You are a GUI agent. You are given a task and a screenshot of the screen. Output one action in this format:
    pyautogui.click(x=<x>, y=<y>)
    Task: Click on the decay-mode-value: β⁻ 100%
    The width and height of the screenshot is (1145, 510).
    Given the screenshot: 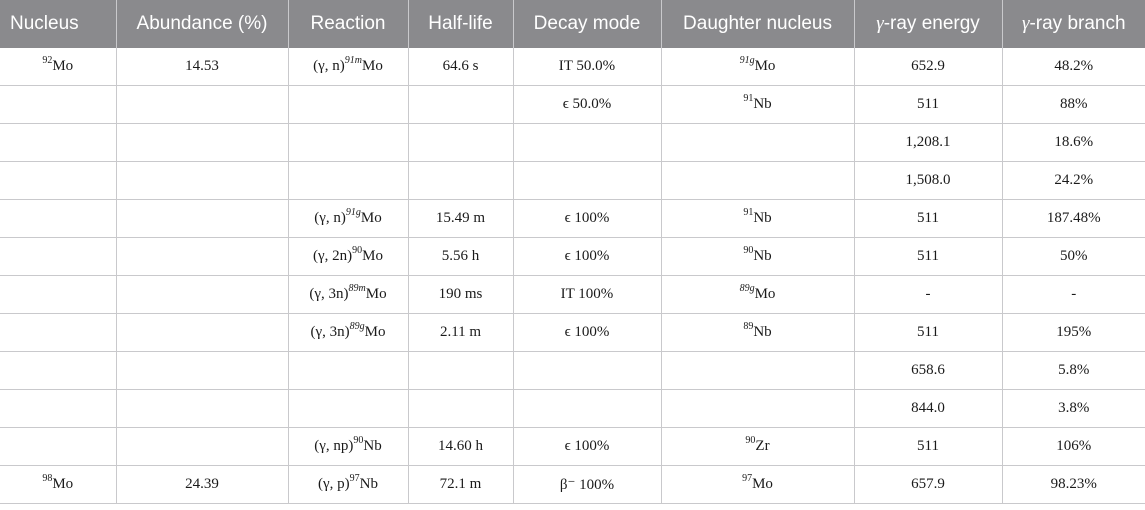 What is the action you would take?
    pyautogui.click(x=587, y=485)
    